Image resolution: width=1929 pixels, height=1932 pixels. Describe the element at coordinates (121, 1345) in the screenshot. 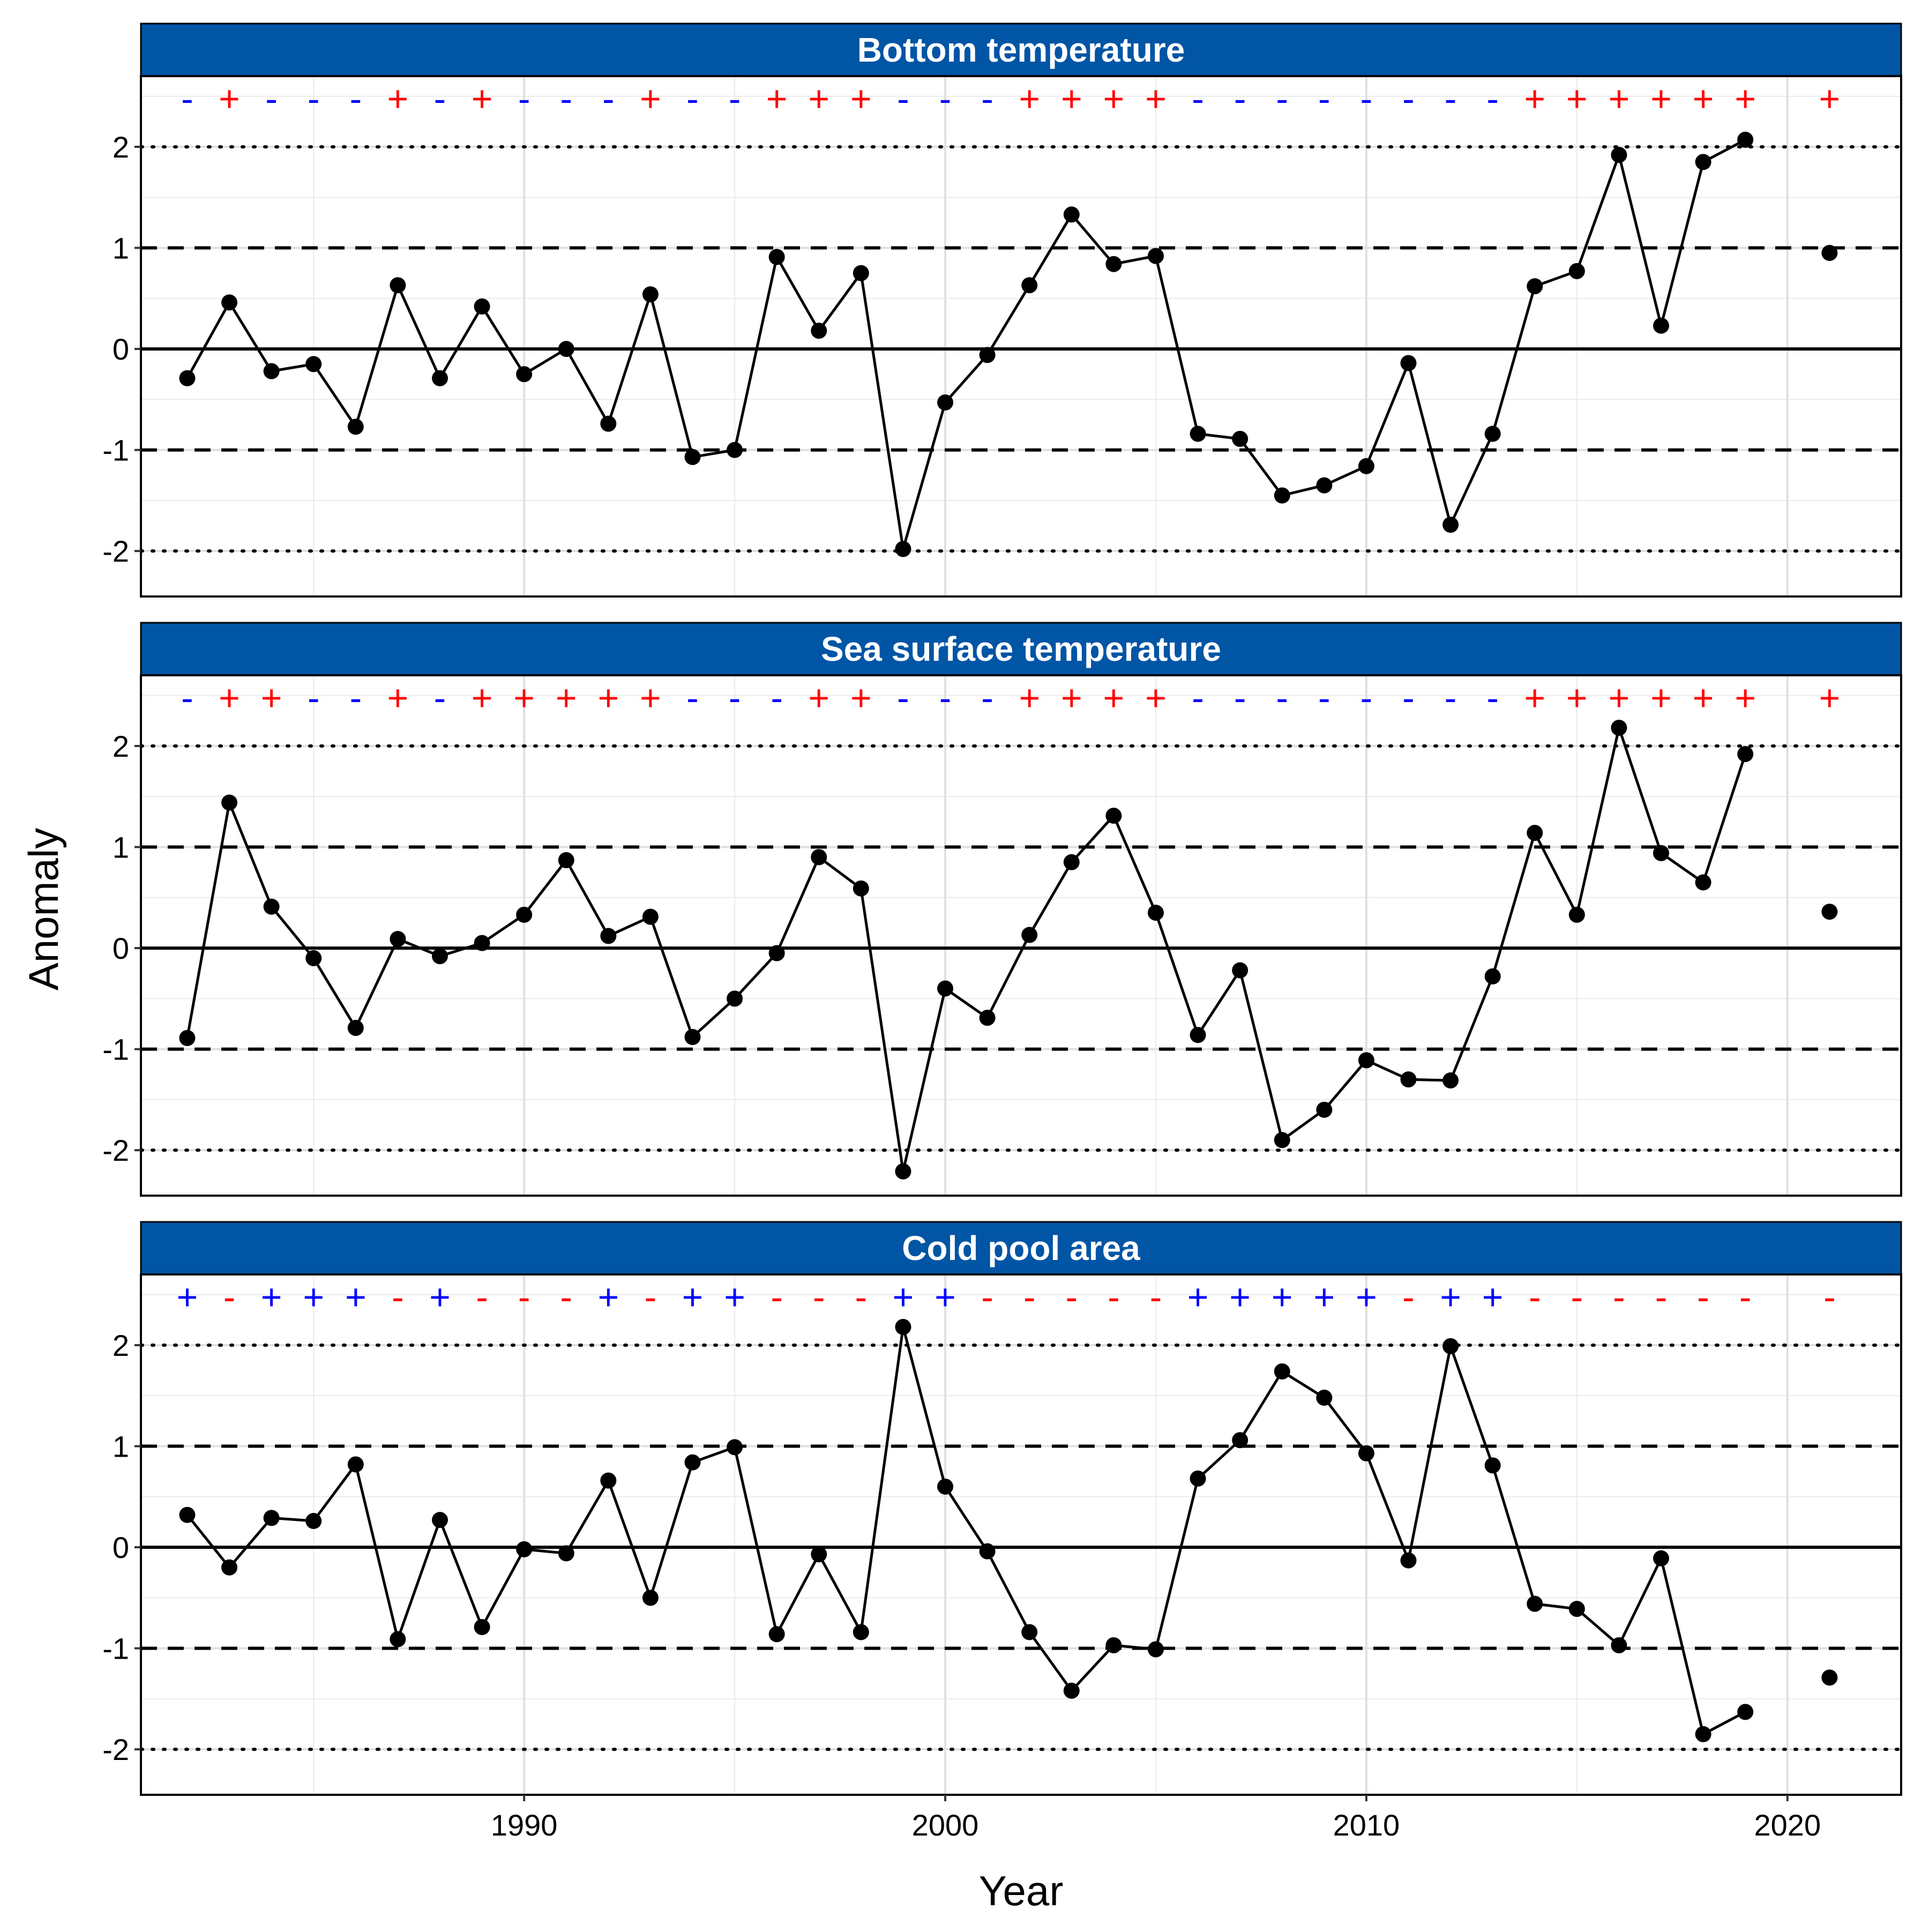

I see `y-tick-label: 2` at that location.